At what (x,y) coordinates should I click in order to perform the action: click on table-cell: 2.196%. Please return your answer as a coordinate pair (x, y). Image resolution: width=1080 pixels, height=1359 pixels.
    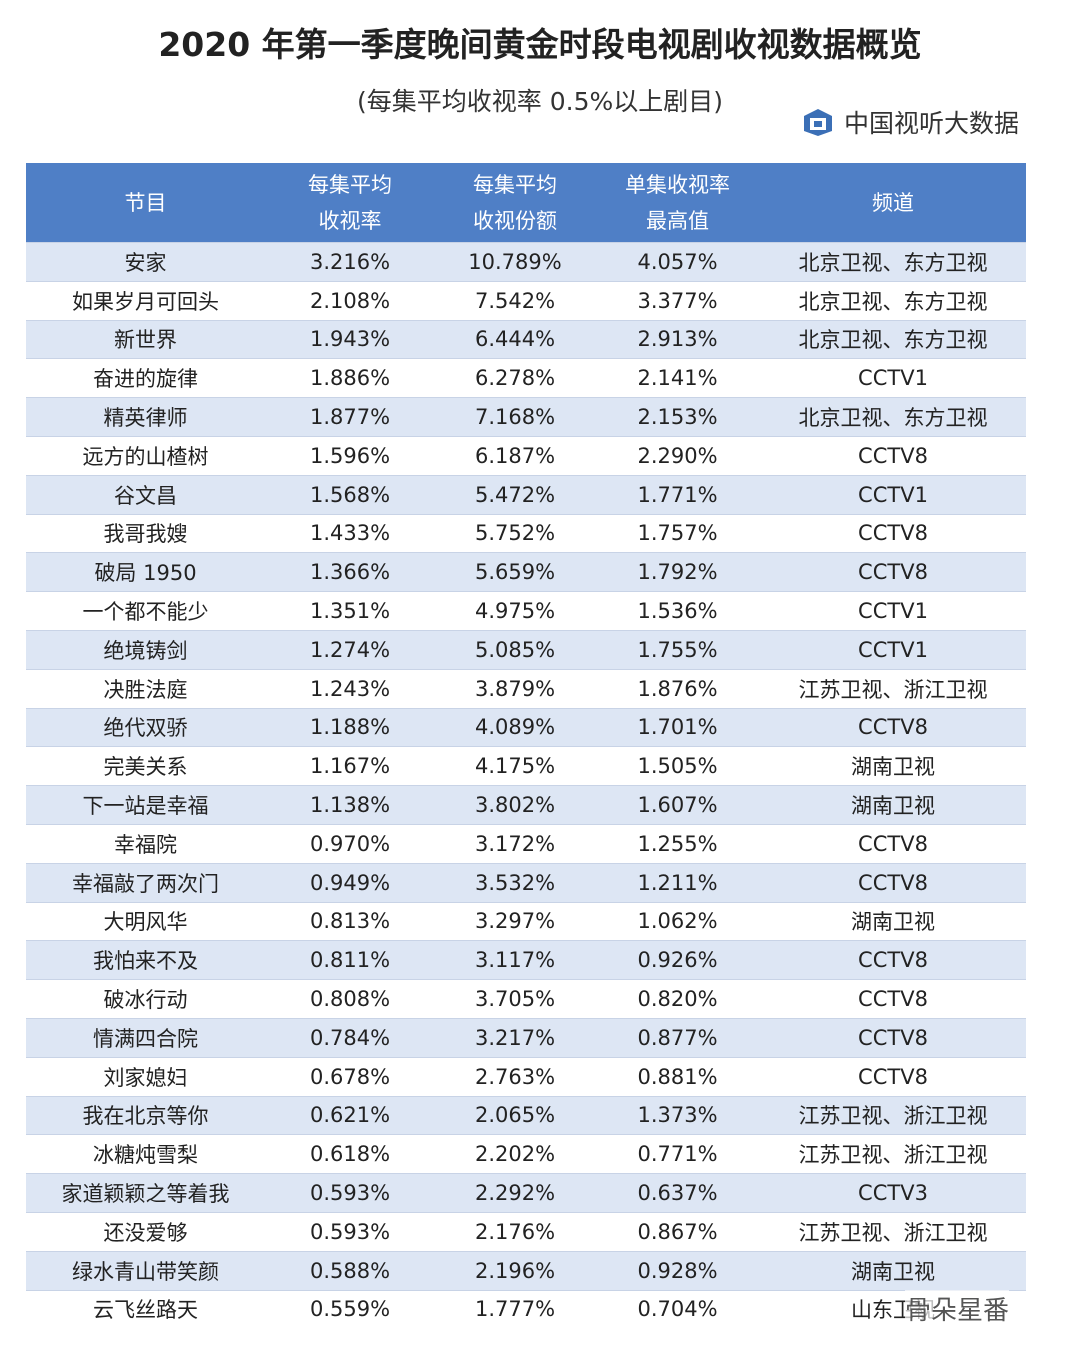
    Looking at the image, I should click on (515, 1270).